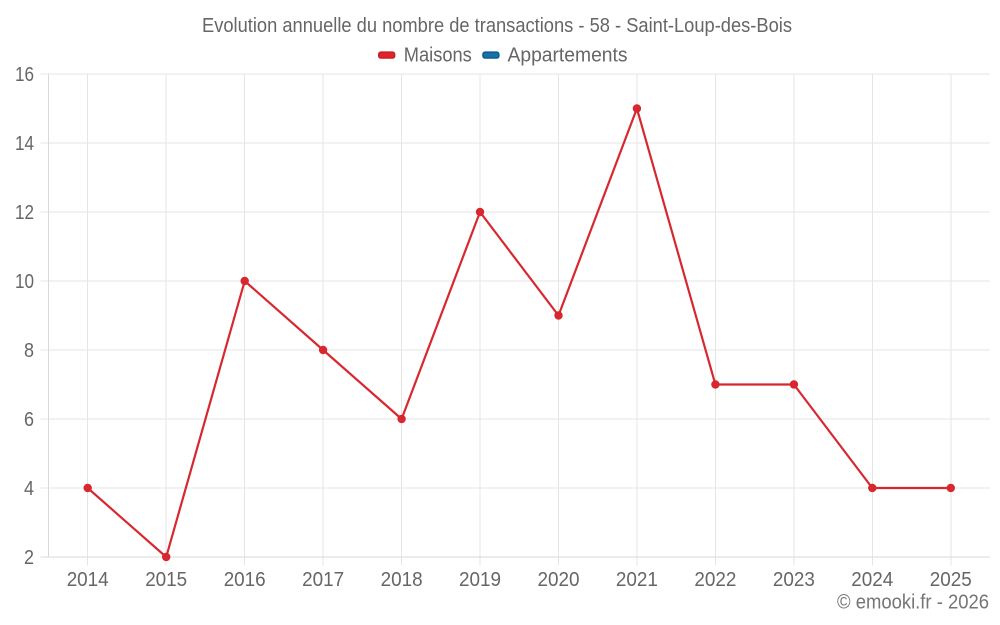 The width and height of the screenshot is (1000, 625). I want to click on svg-text: Maisons, so click(438, 56).